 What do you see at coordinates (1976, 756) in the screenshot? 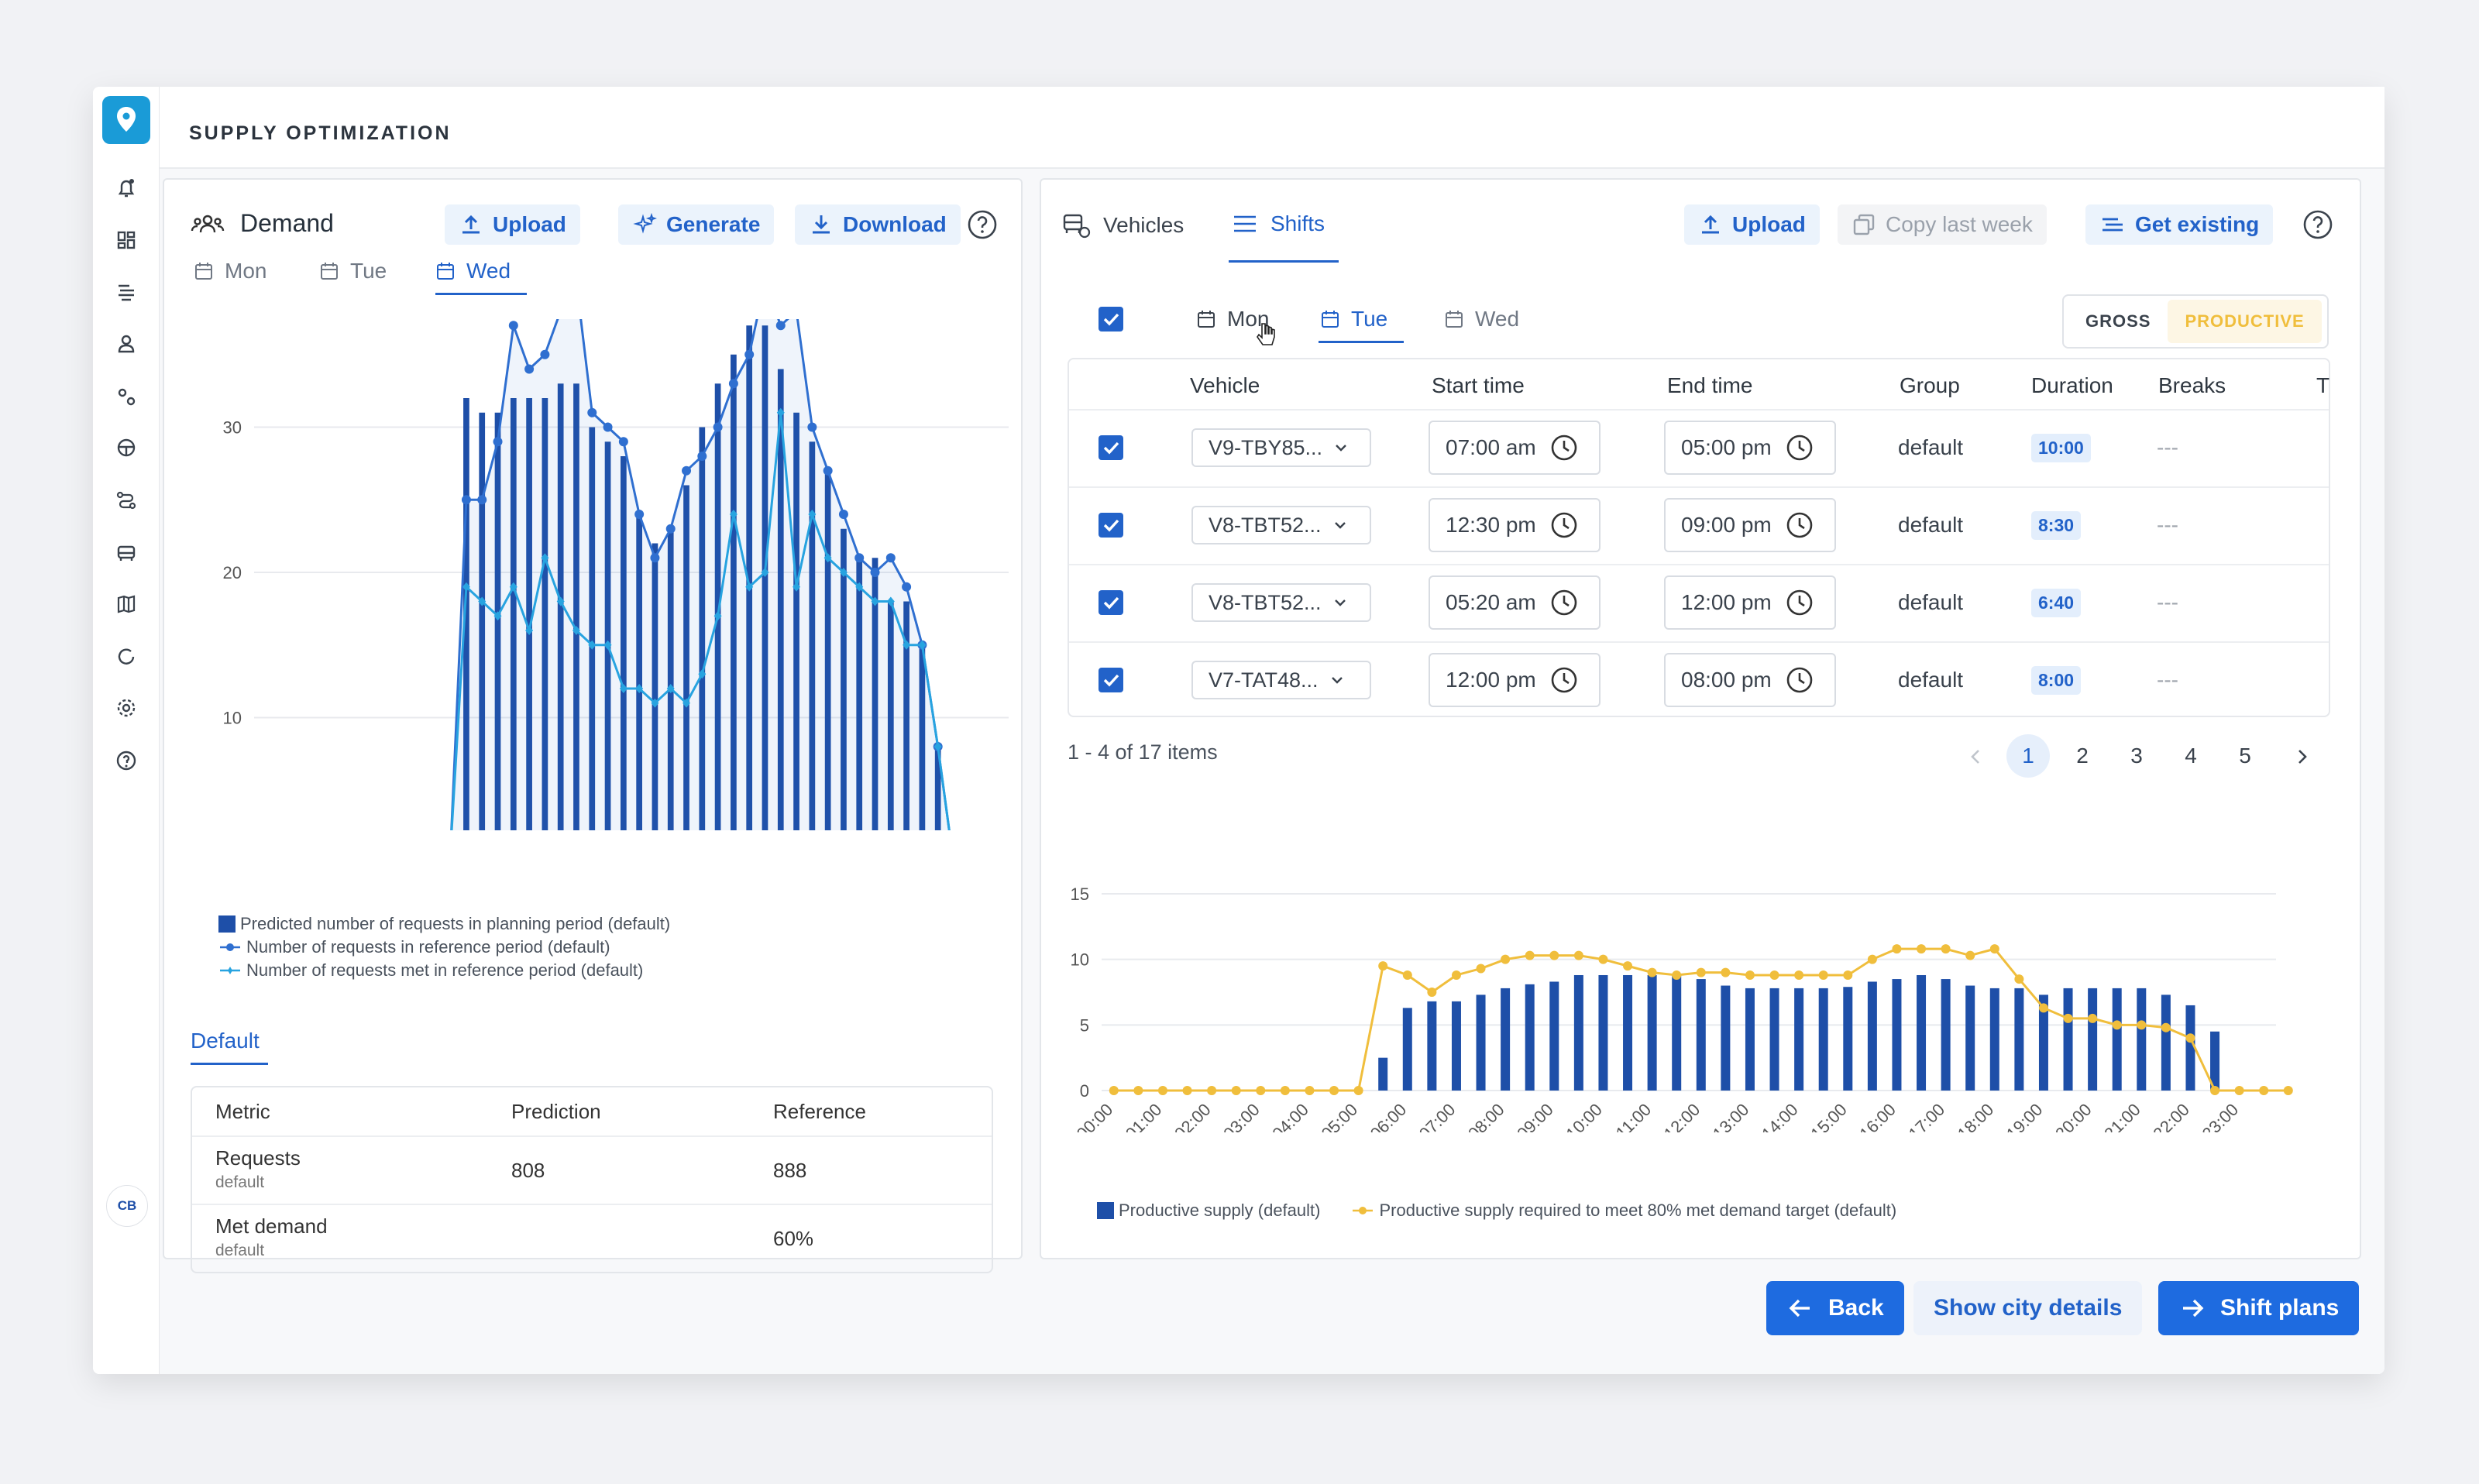
I see `chevron-left-icon` at bounding box center [1976, 756].